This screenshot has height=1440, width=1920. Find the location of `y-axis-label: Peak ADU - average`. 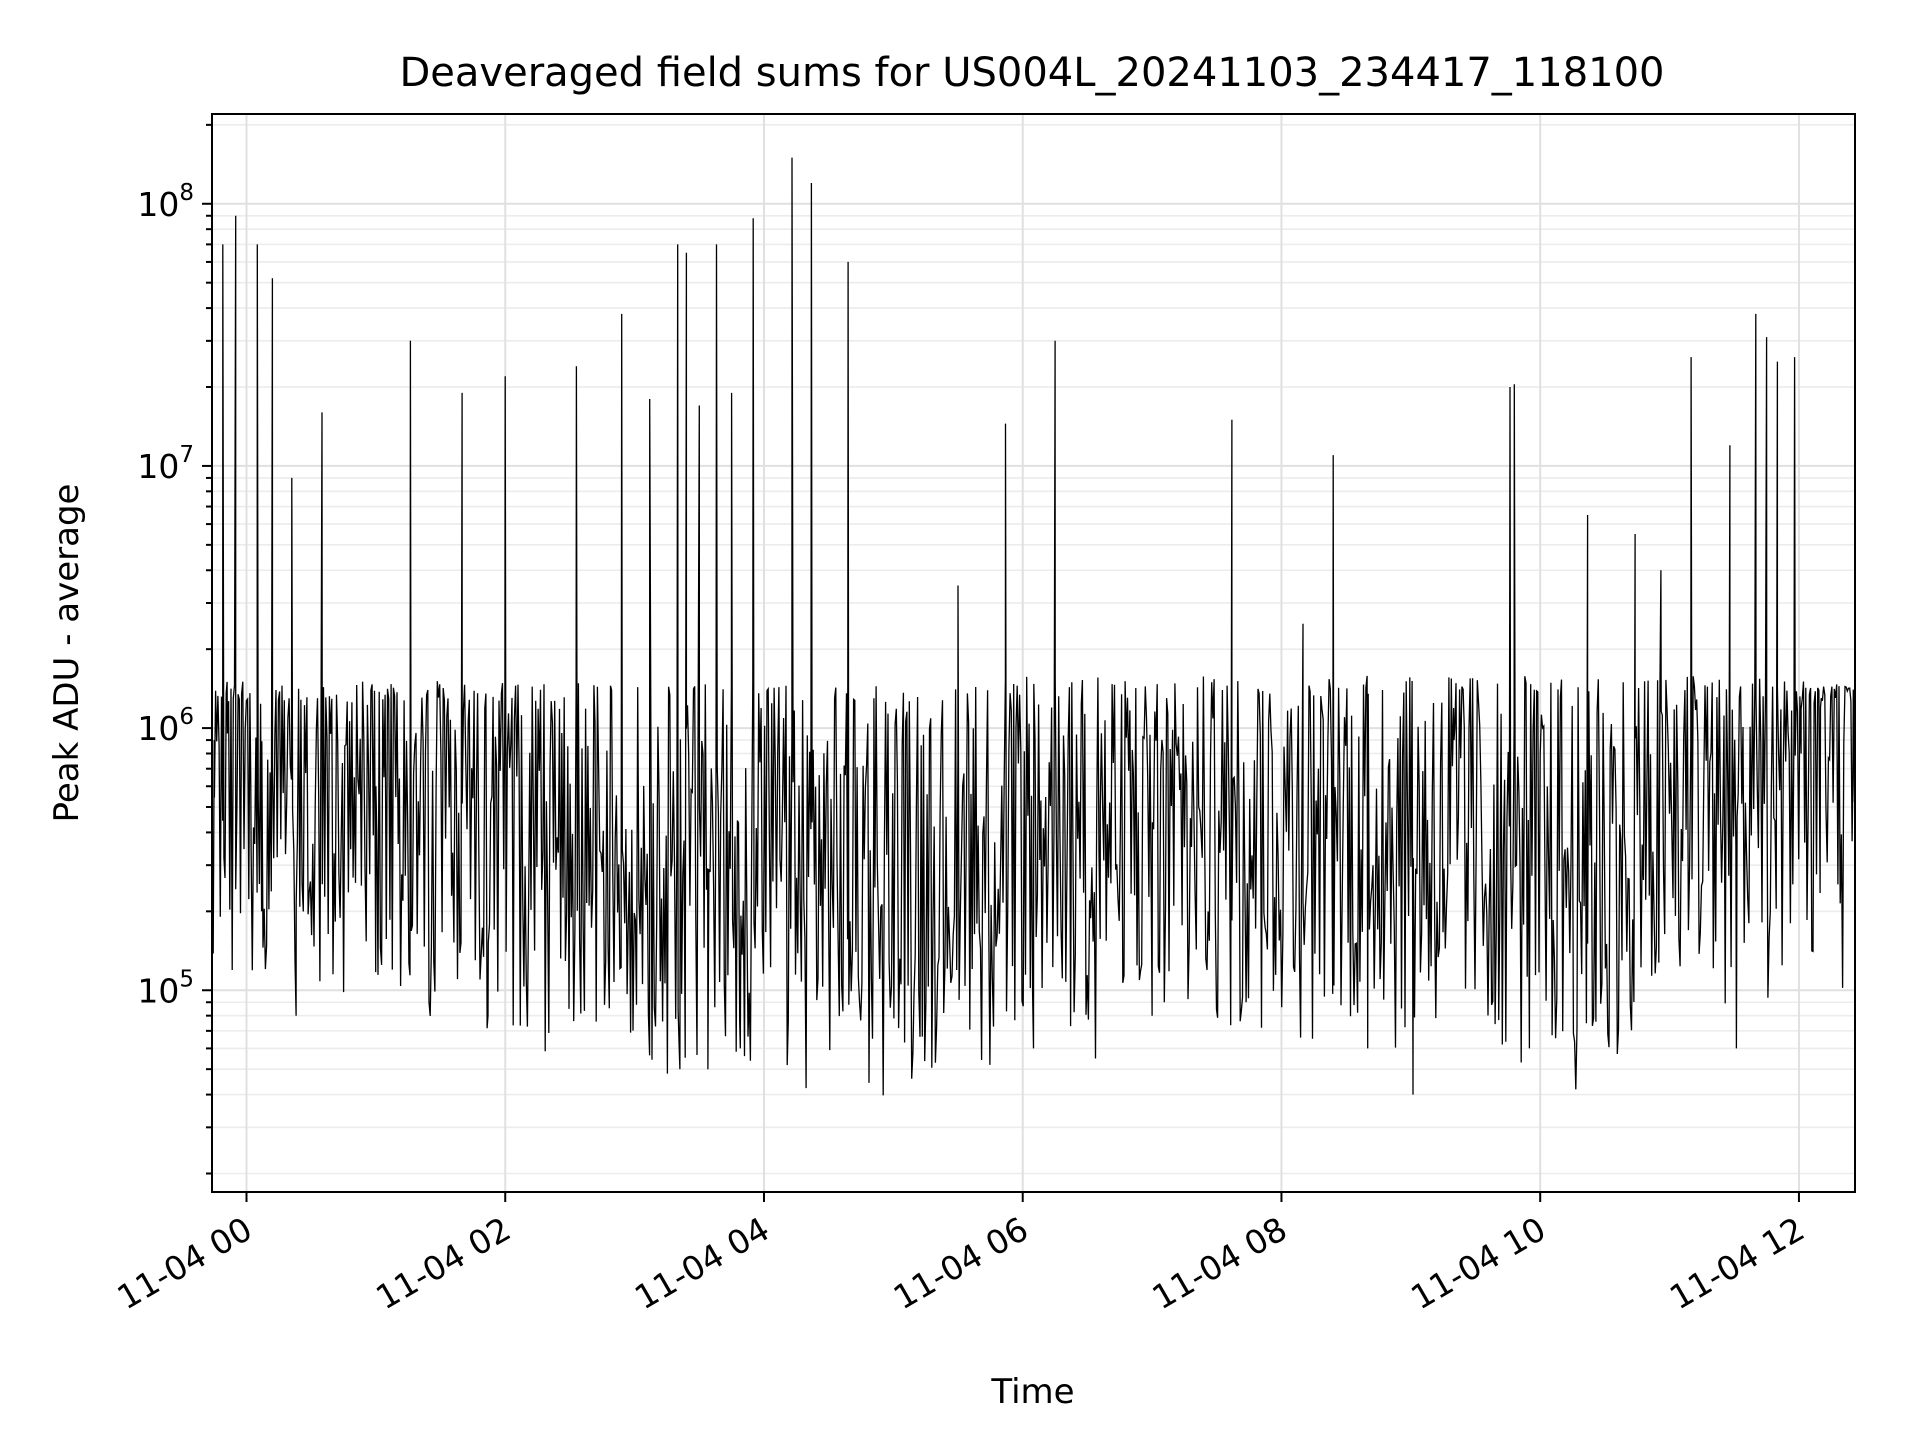

y-axis-label: Peak ADU - average is located at coordinates (67, 653).